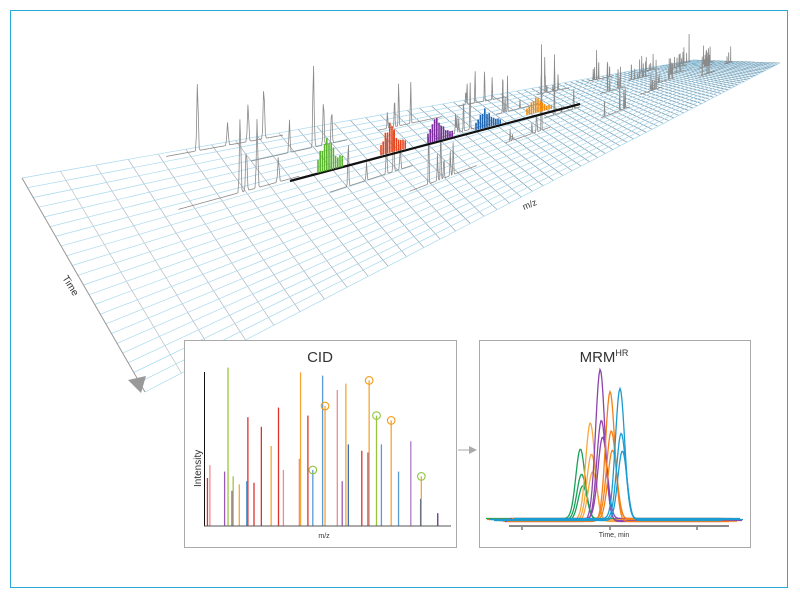  I want to click on cid-ylabel: Intensity, so click(198, 468).